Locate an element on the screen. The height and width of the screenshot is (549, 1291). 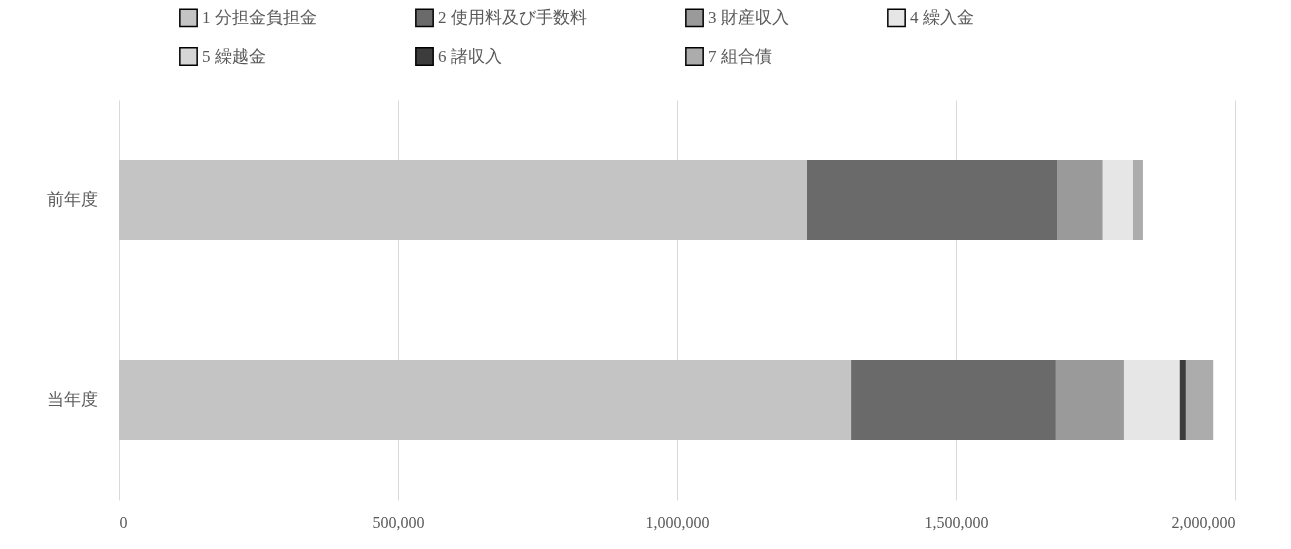
x-tick-label: 2,000,000 is located at coordinates (1203, 522).